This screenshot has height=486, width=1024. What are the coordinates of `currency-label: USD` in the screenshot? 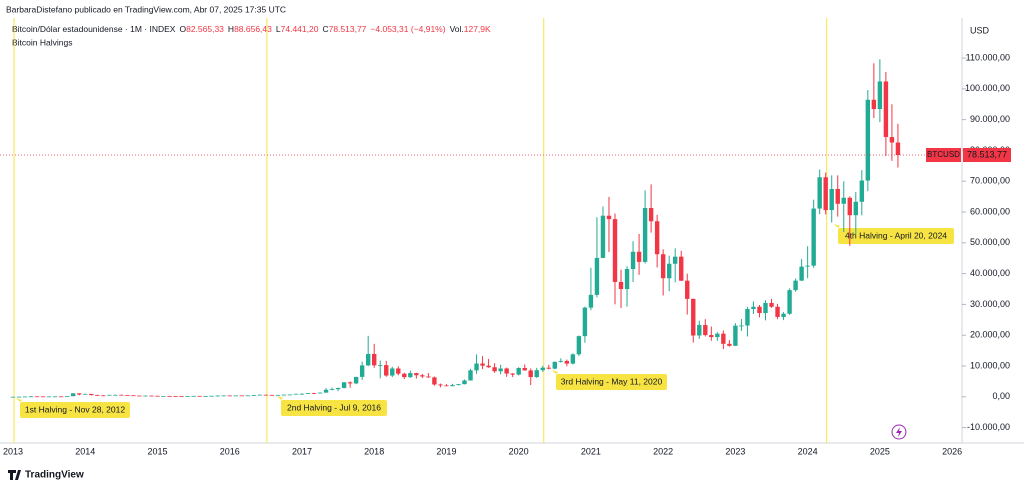 It's located at (980, 30).